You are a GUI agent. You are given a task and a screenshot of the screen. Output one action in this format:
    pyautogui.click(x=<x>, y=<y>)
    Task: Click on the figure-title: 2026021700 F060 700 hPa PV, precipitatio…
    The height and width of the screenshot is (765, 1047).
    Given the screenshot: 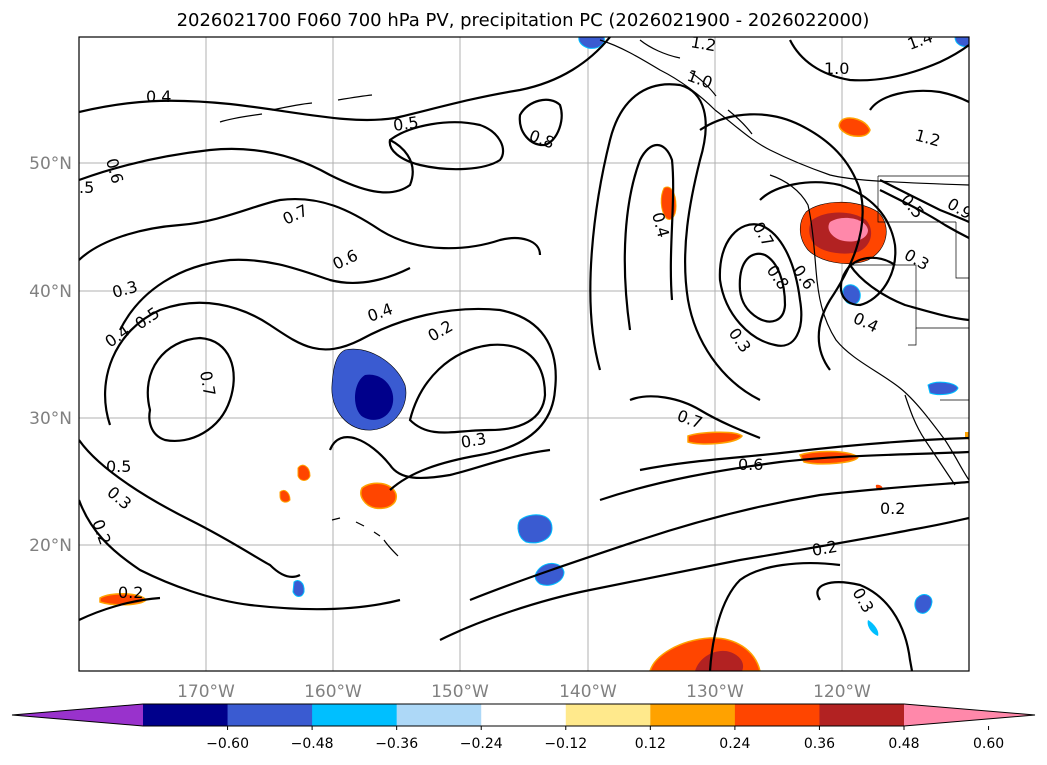 What is the action you would take?
    pyautogui.click(x=523, y=20)
    